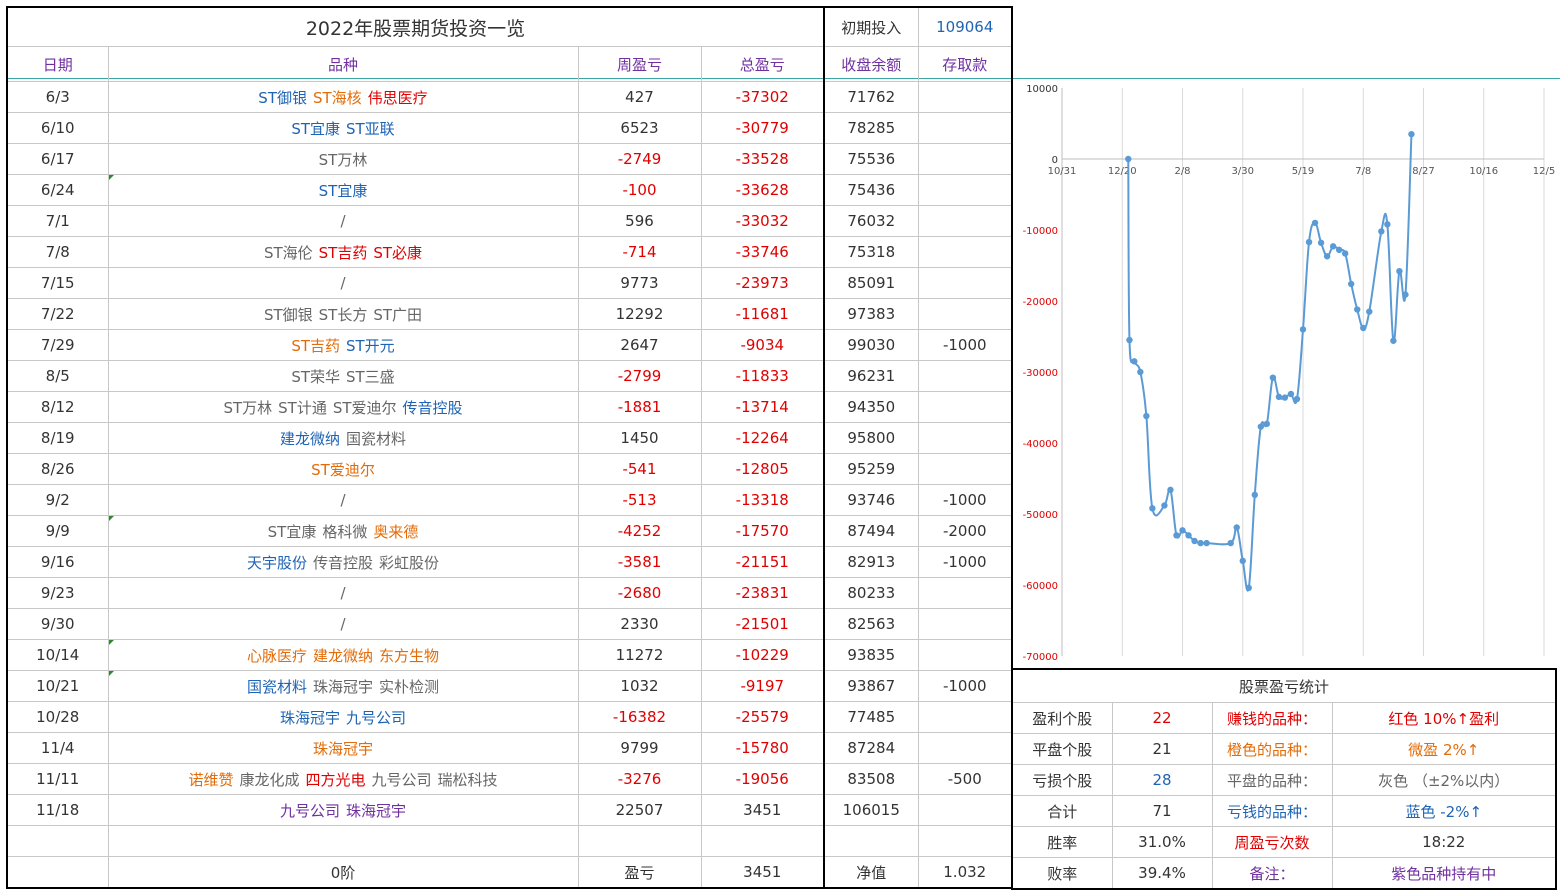 Image resolution: width=1560 pixels, height=890 pixels. I want to click on row-date: 7/29, so click(57, 345).